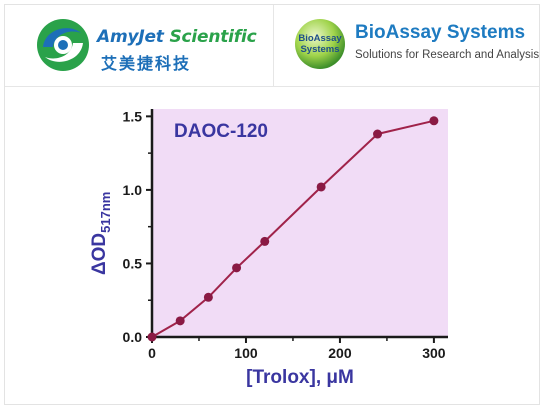 The width and height of the screenshot is (546, 411). What do you see at coordinates (146, 63) in the screenshot?
I see `amyjet-chinese-name: 艾美捷科技` at bounding box center [146, 63].